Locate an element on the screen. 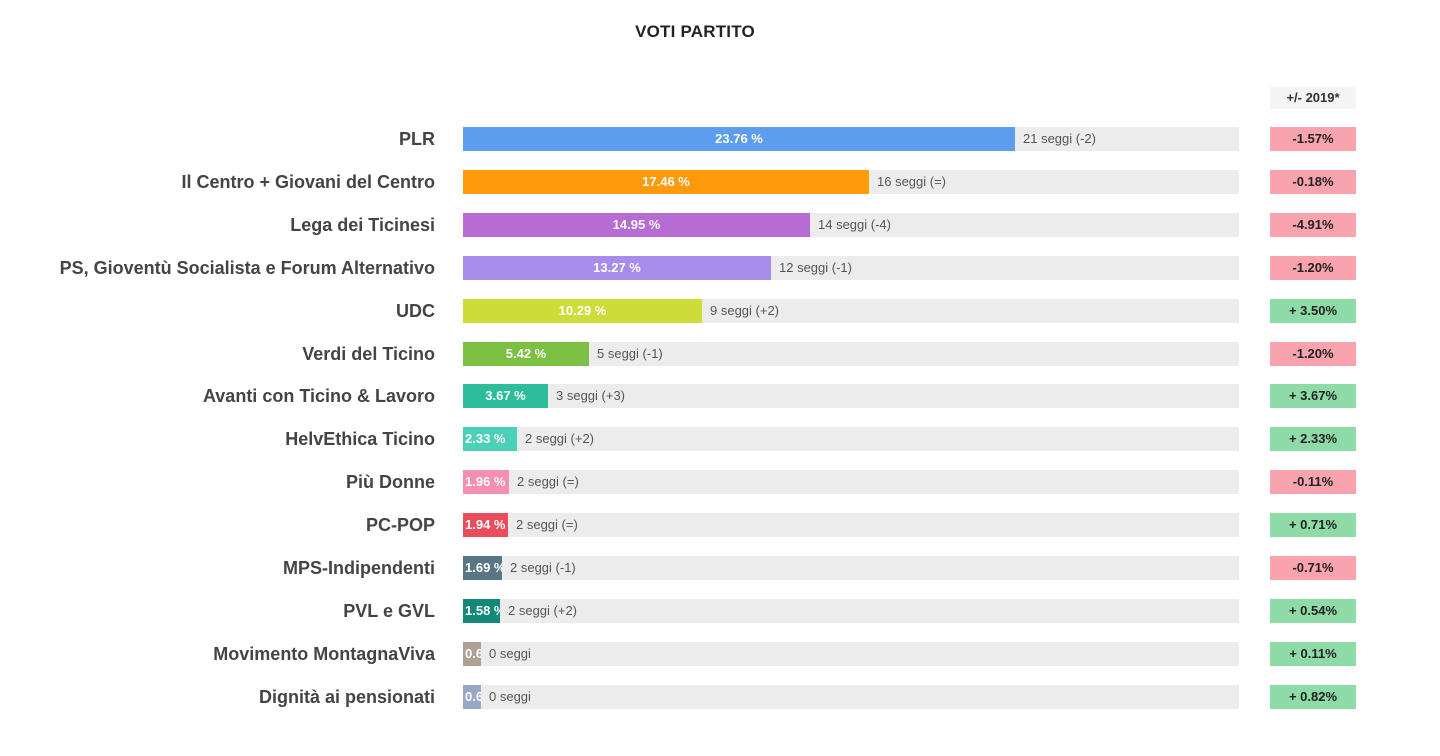 The width and height of the screenshot is (1440, 756). vote-bar: 17.46 % is located at coordinates (666, 181).